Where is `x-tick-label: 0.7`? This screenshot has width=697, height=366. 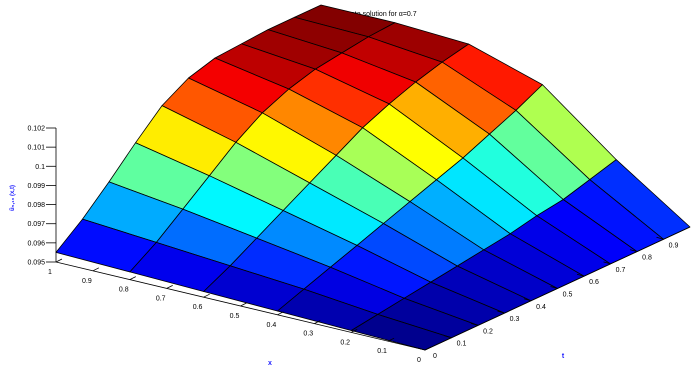 x-tick-label: 0.7 is located at coordinates (161, 298).